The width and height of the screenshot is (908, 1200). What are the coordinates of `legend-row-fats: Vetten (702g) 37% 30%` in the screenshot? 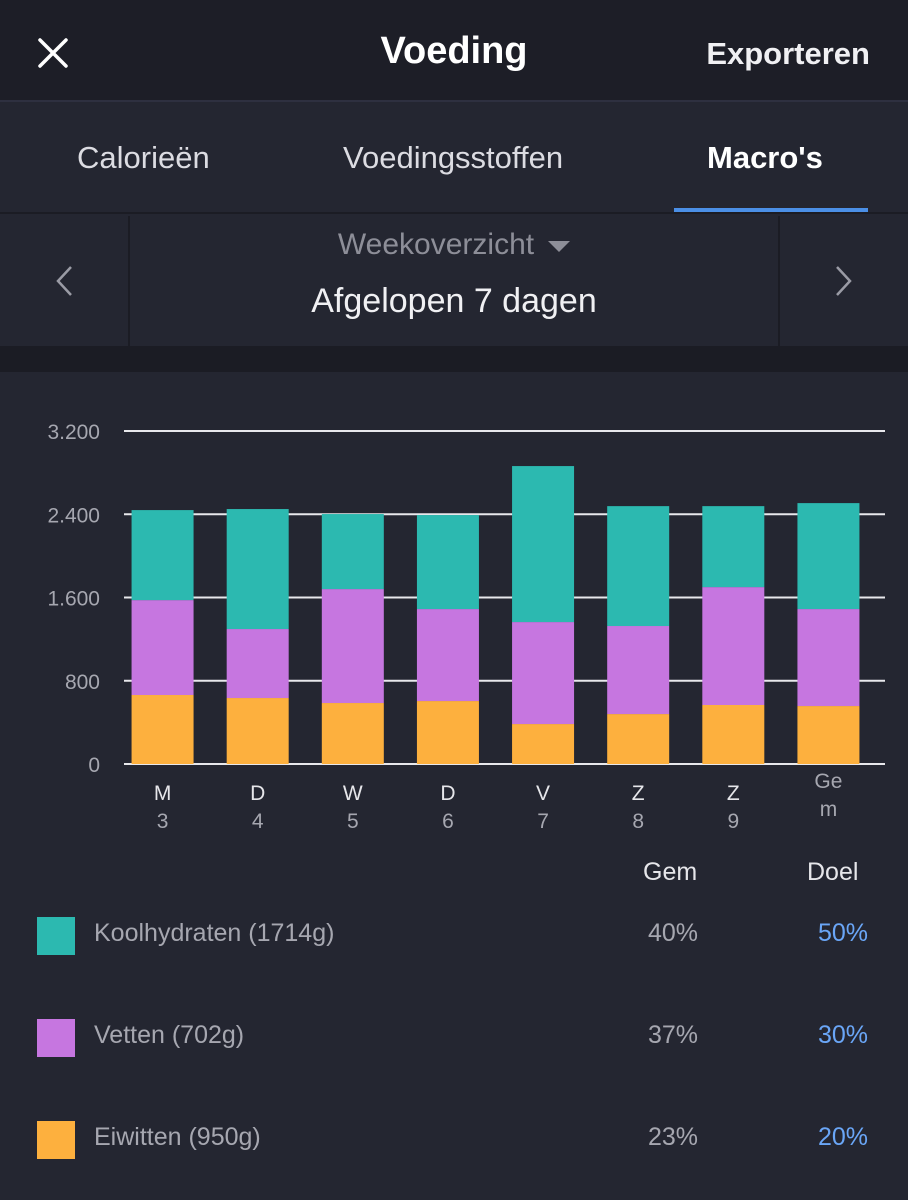 It's located at (454, 1049).